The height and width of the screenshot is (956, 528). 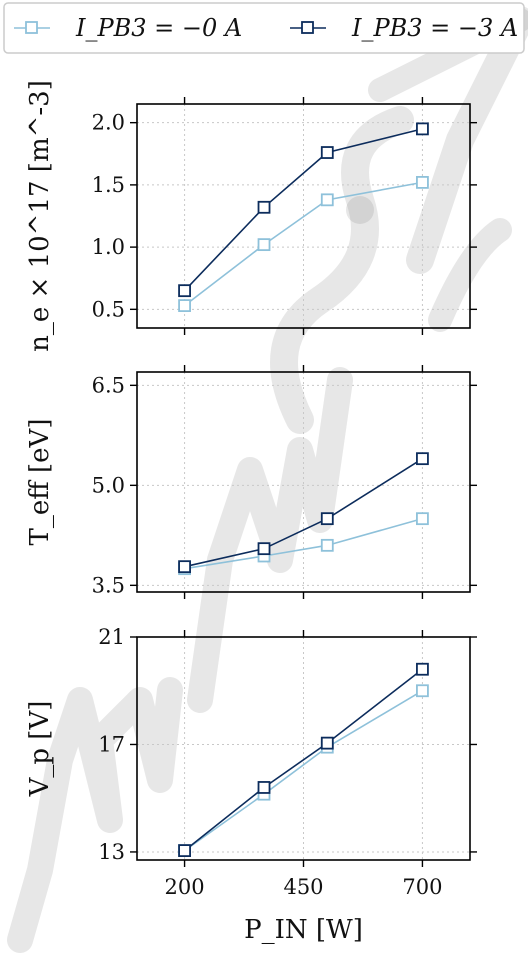 I want to click on y-tick-label: 1.0, so click(x=108, y=247).